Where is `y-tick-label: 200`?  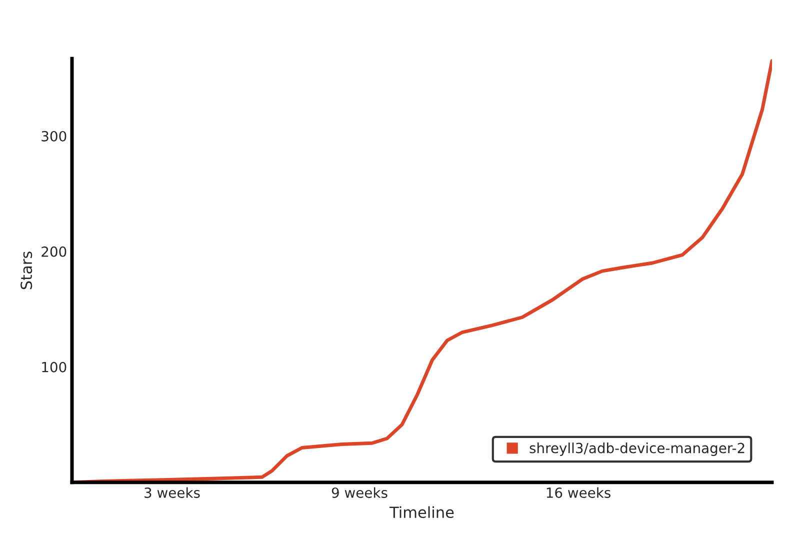 y-tick-label: 200 is located at coordinates (54, 251).